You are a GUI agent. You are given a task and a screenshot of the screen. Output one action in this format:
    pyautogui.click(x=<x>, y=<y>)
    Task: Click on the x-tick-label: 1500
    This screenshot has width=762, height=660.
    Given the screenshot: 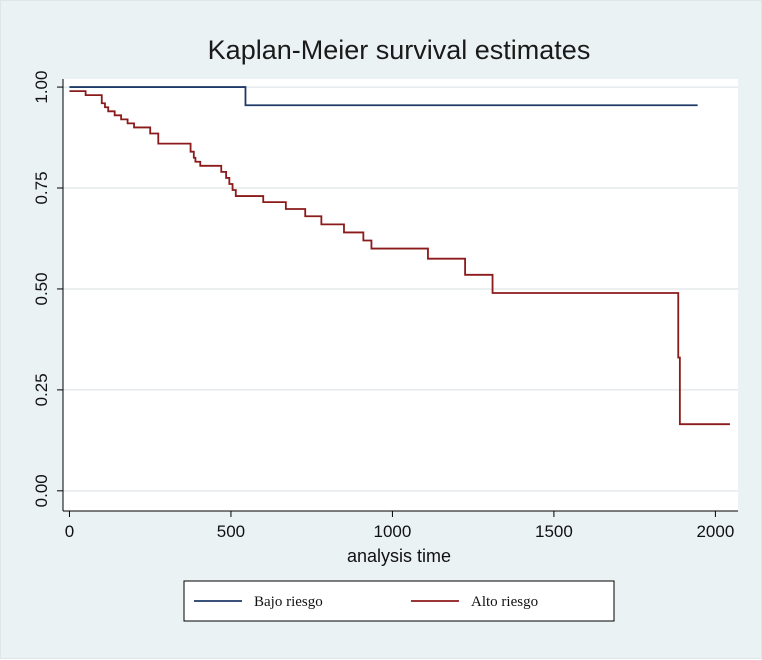 What is the action you would take?
    pyautogui.click(x=554, y=531)
    